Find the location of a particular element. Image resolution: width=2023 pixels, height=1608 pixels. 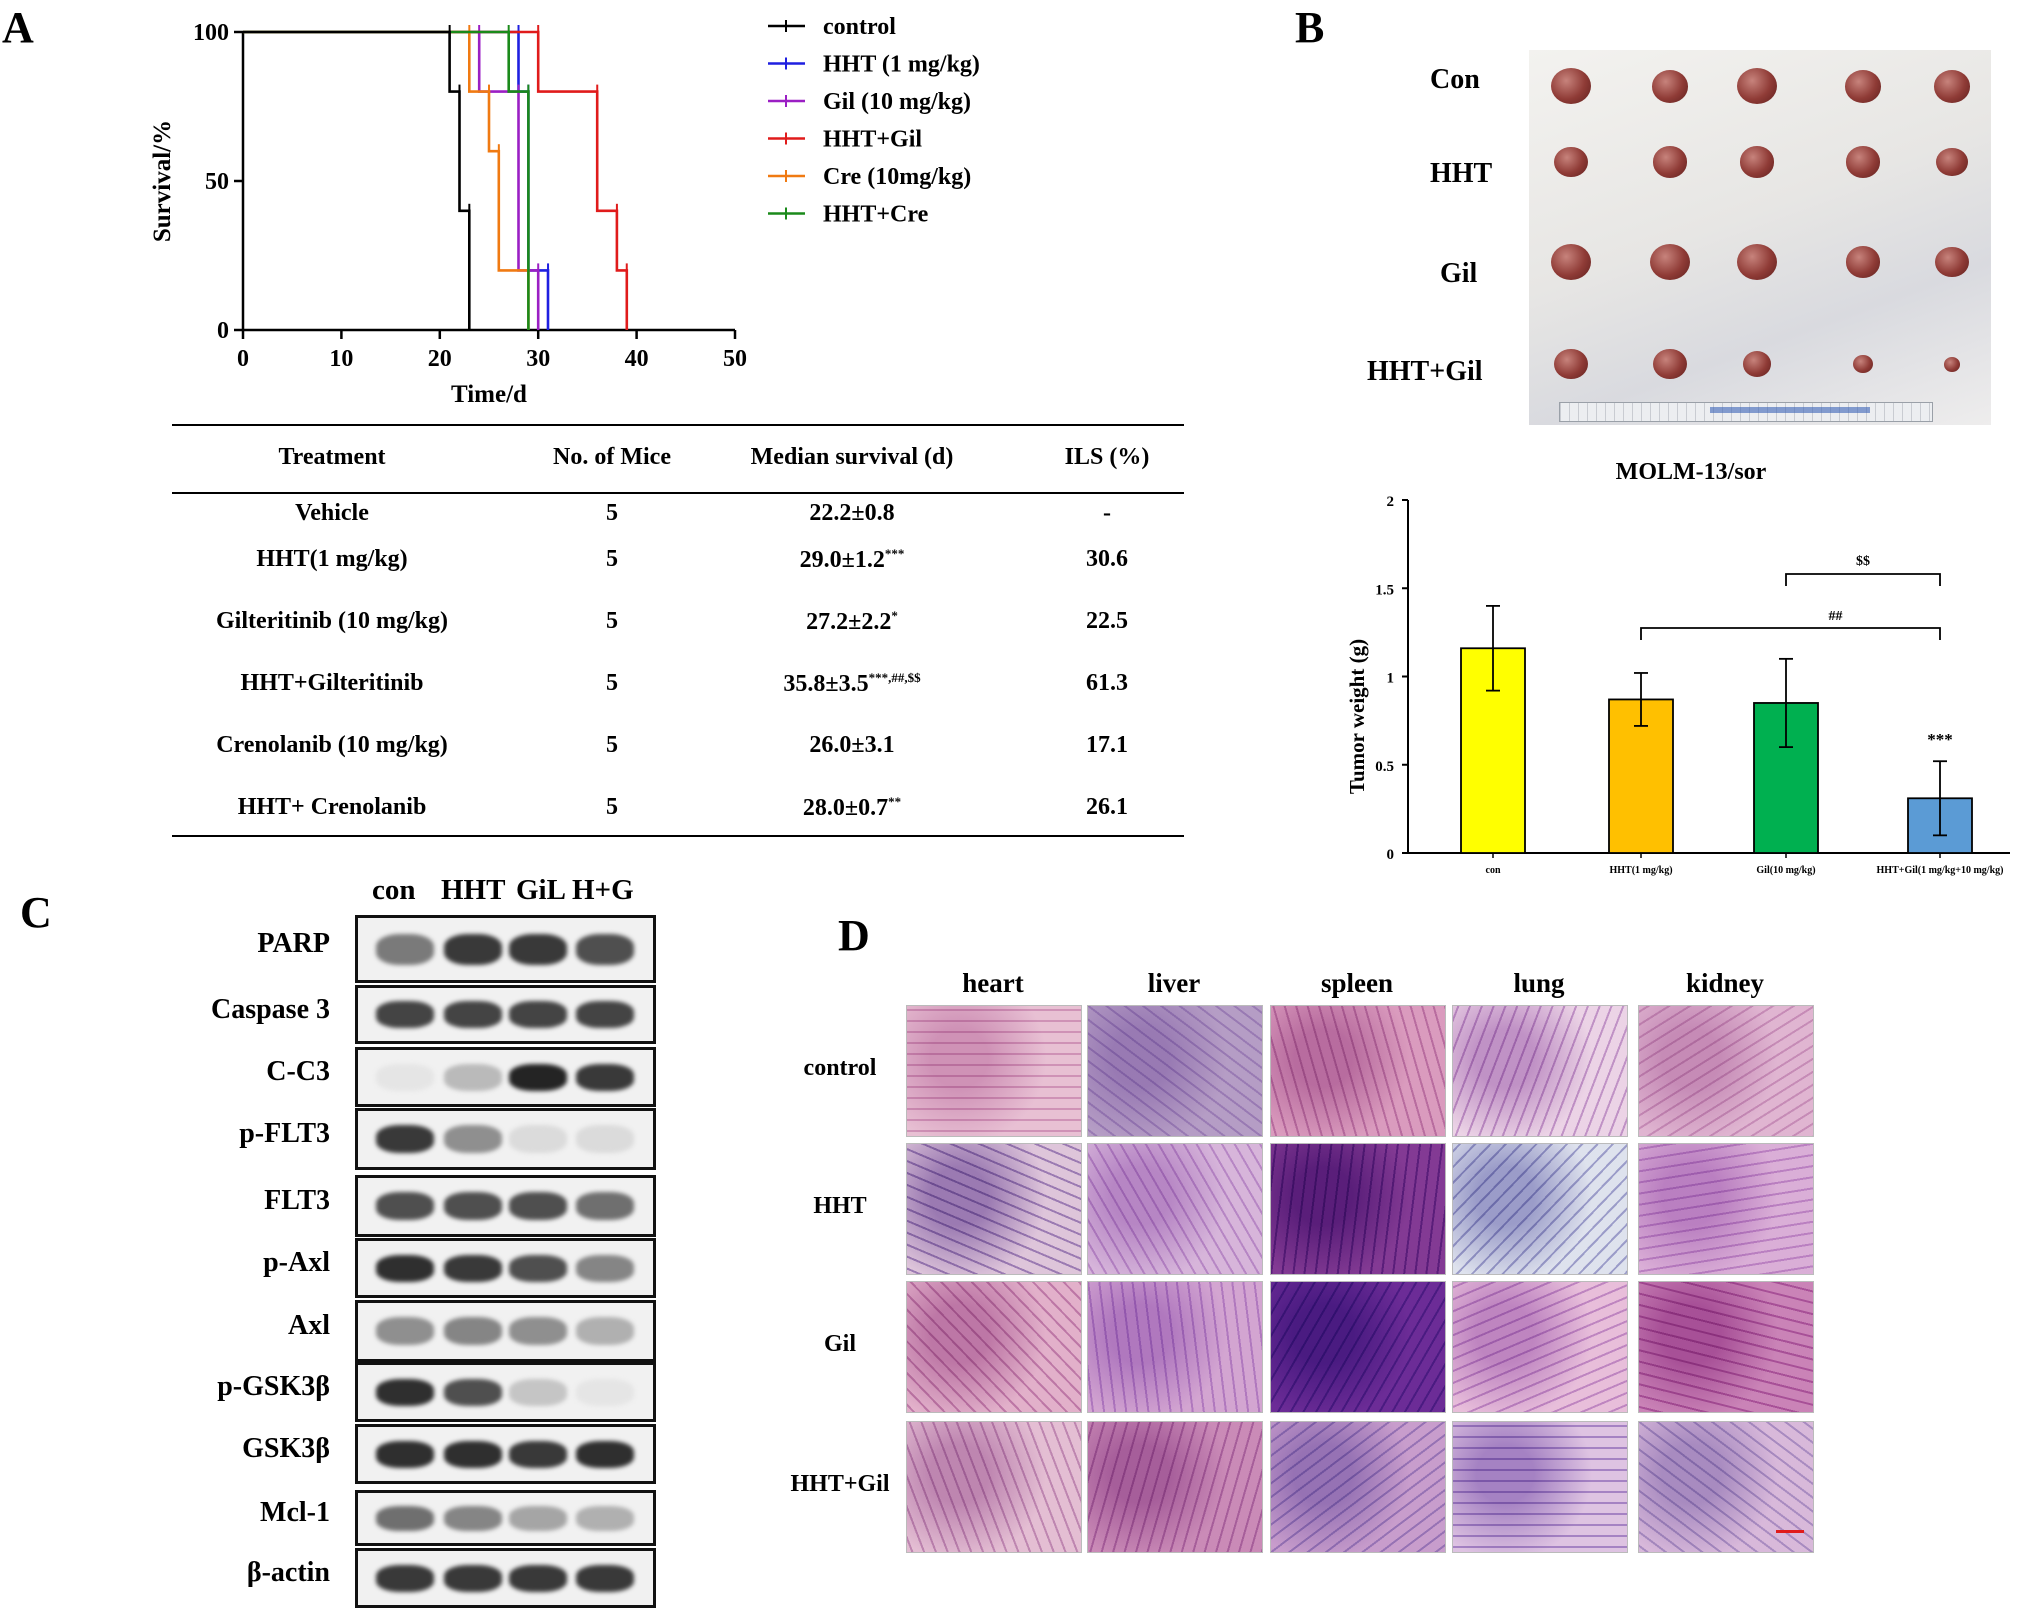

table-cell-median: 26.0±3.1 is located at coordinates (852, 745).